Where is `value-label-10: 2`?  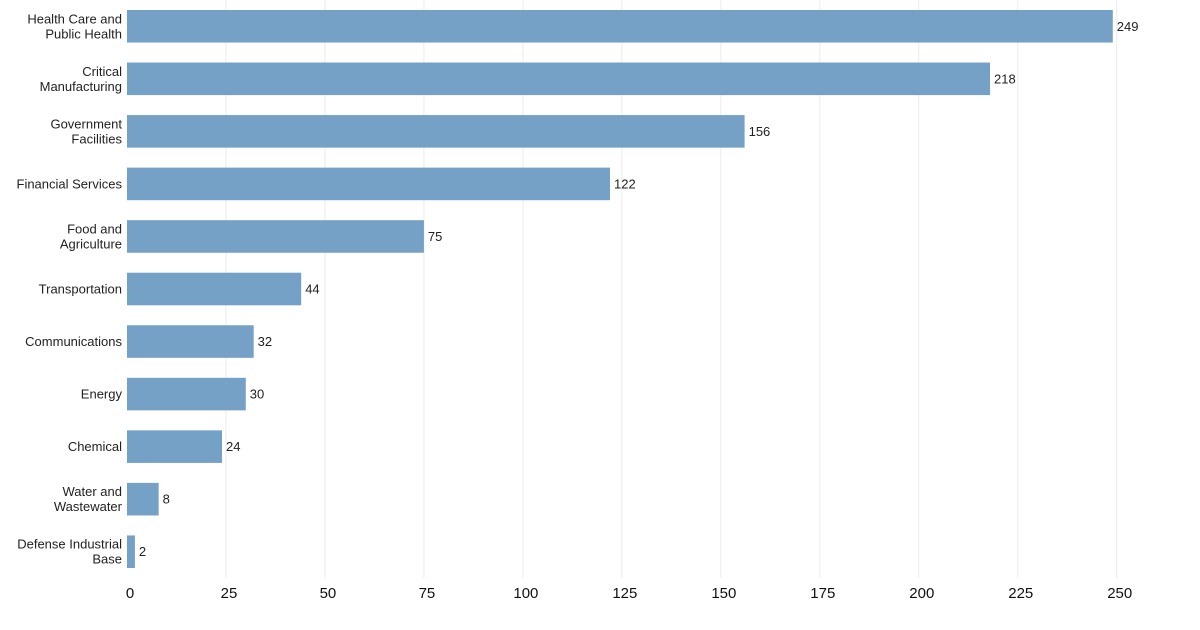 value-label-10: 2 is located at coordinates (142, 551).